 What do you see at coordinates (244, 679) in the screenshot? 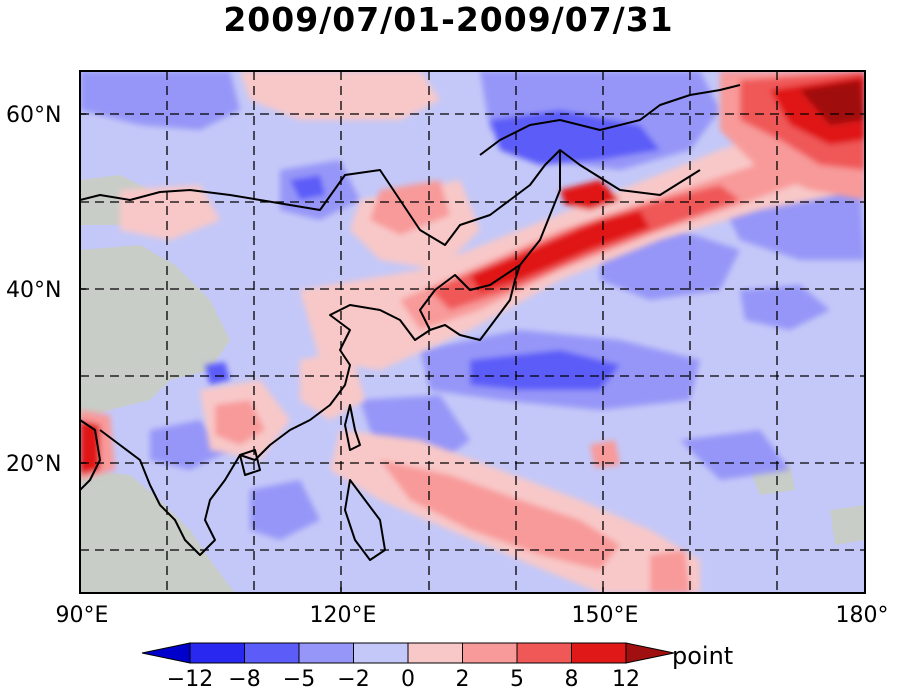
I see `colorbar-tick-label: −8` at bounding box center [244, 679].